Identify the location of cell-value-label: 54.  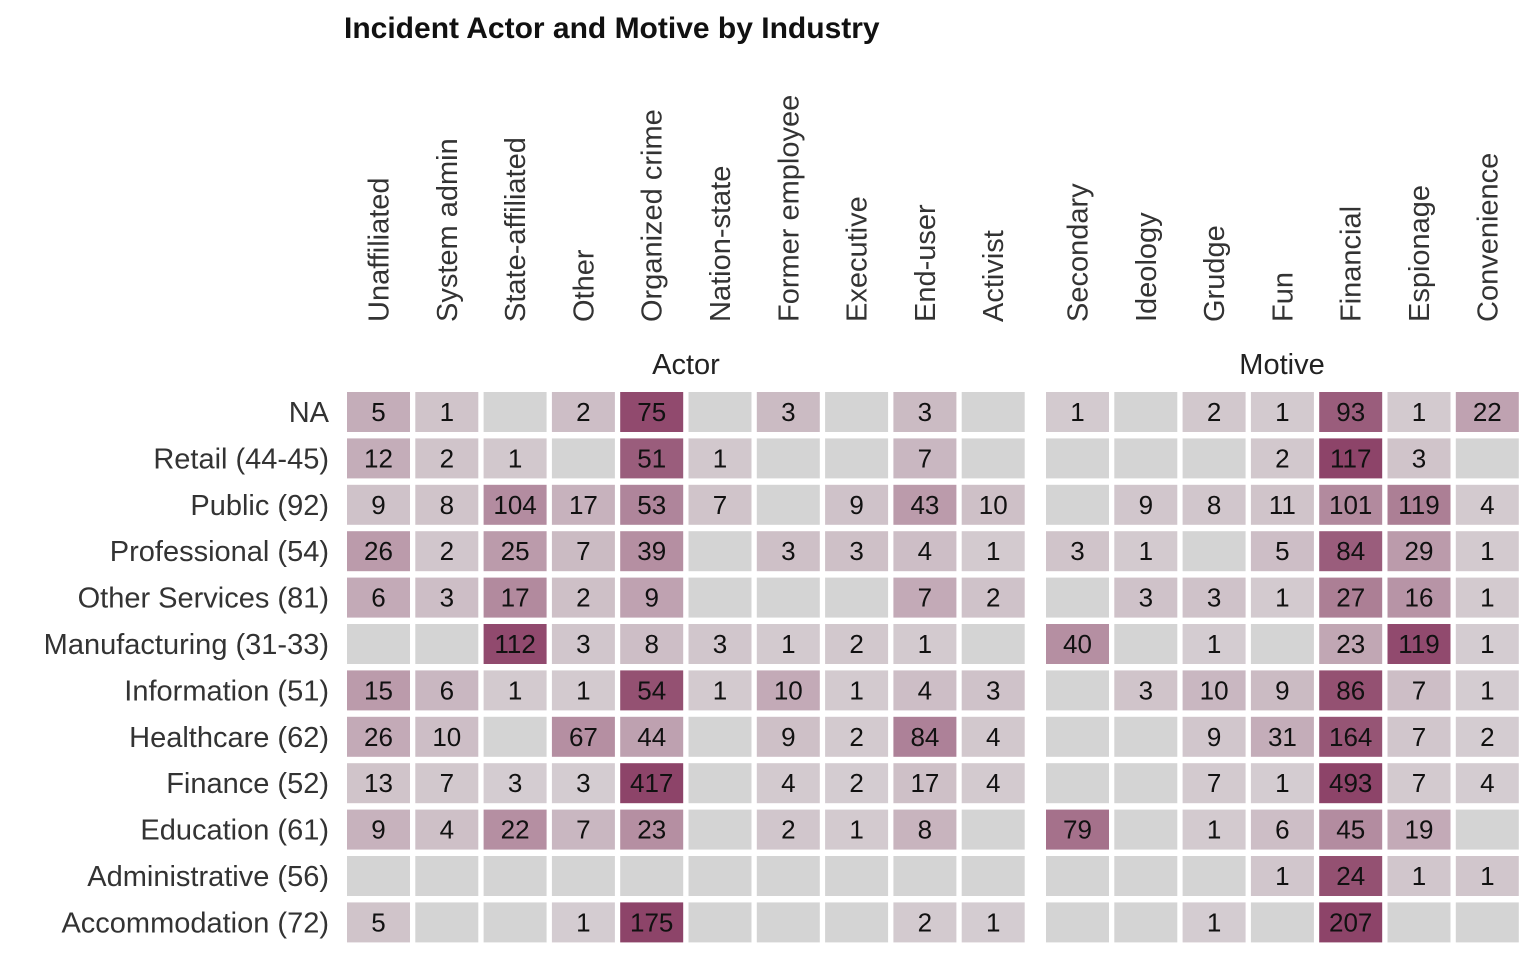
(651, 690).